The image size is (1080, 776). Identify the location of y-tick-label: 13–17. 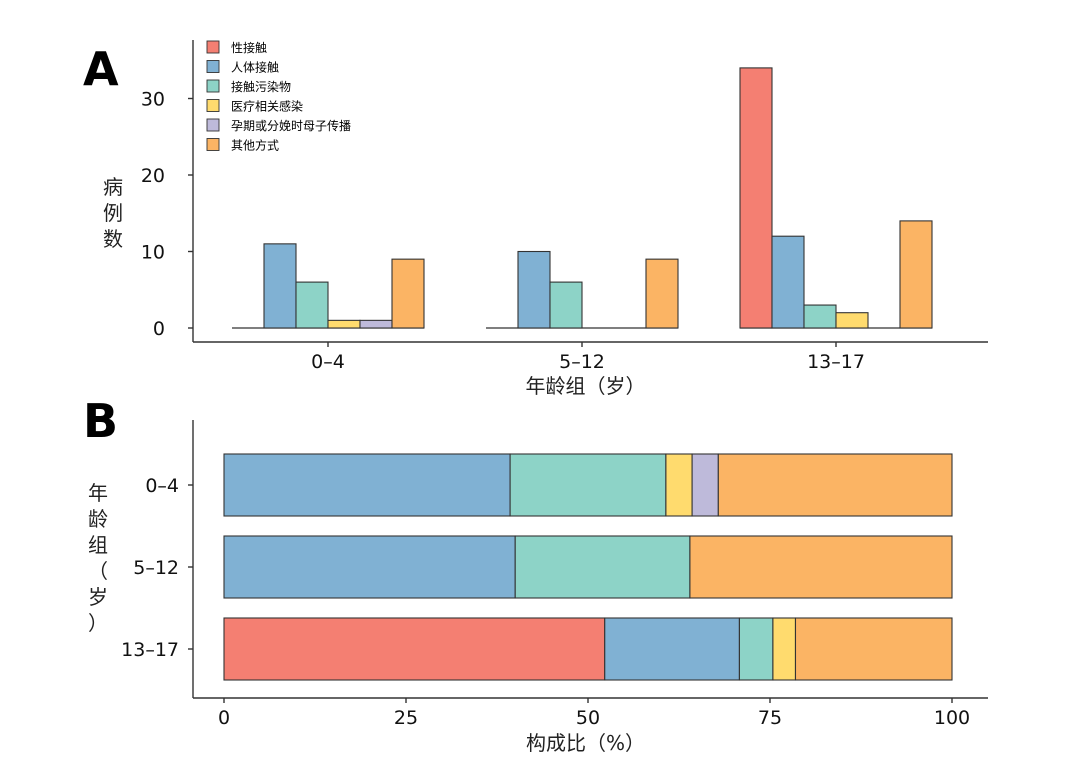
(150, 650).